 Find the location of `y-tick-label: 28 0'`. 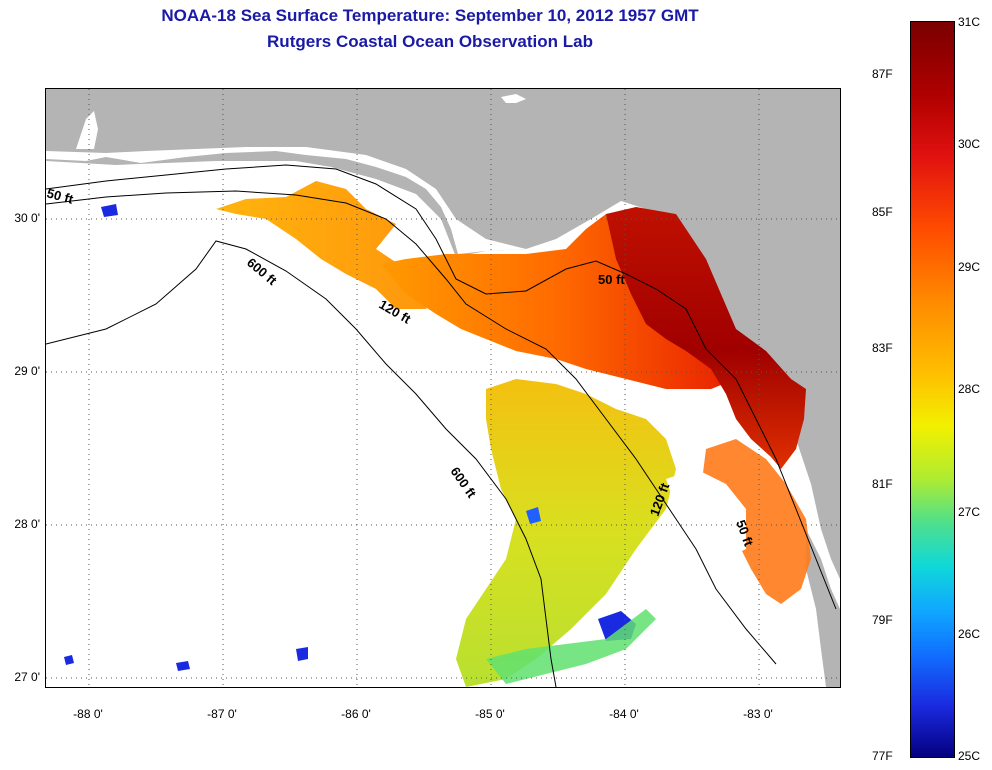

y-tick-label: 28 0' is located at coordinates (27, 524).